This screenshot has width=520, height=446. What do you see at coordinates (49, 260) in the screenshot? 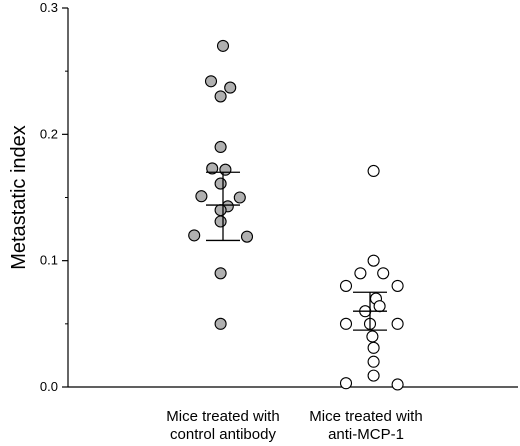
I see `y-tick-label: 0.1` at bounding box center [49, 260].